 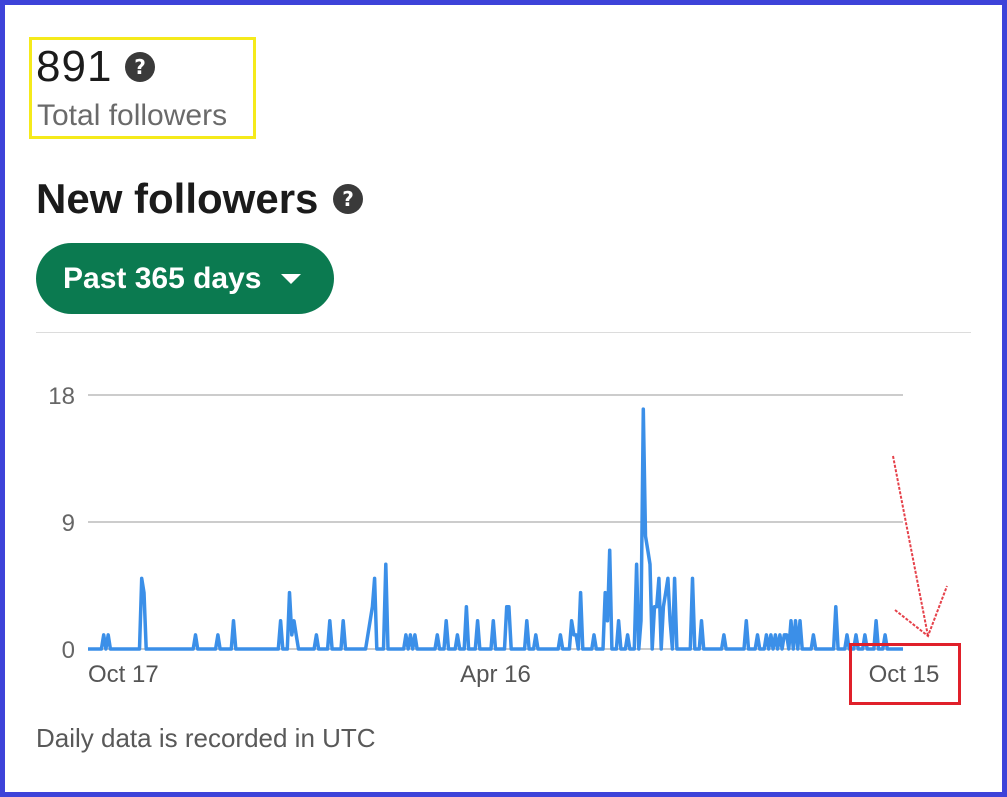 What do you see at coordinates (123, 674) in the screenshot?
I see `x-tick-label: Oct 17` at bounding box center [123, 674].